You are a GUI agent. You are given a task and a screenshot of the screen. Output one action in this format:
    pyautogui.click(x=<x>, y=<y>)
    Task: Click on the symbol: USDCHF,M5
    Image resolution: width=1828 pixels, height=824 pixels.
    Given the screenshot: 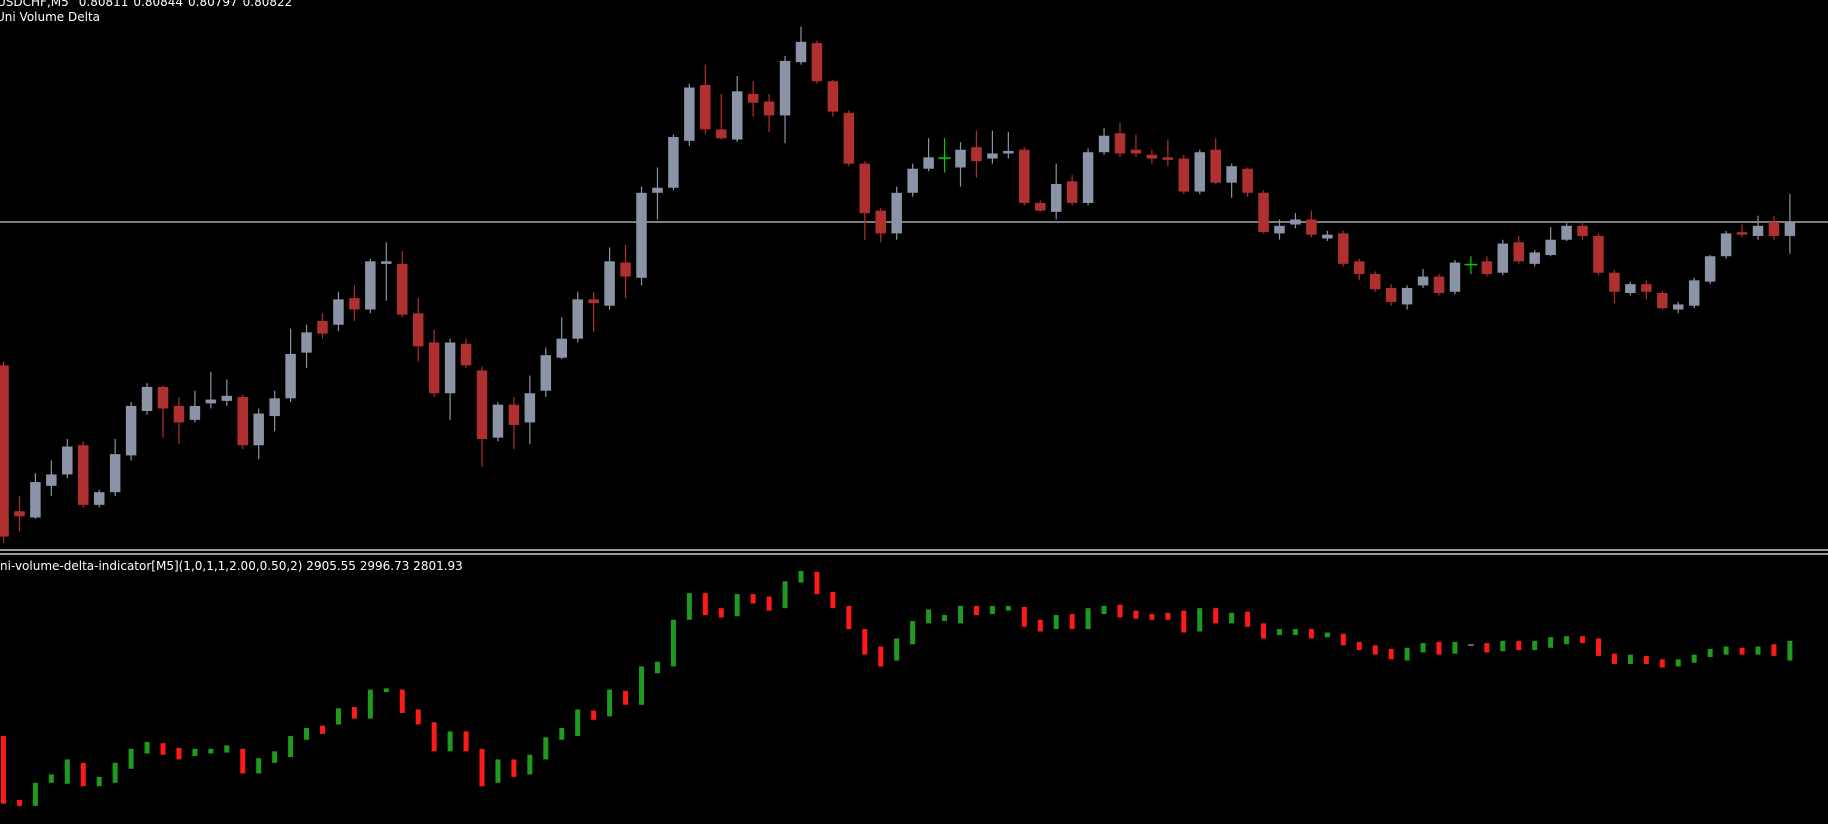 What is the action you would take?
    pyautogui.click(x=34, y=4)
    